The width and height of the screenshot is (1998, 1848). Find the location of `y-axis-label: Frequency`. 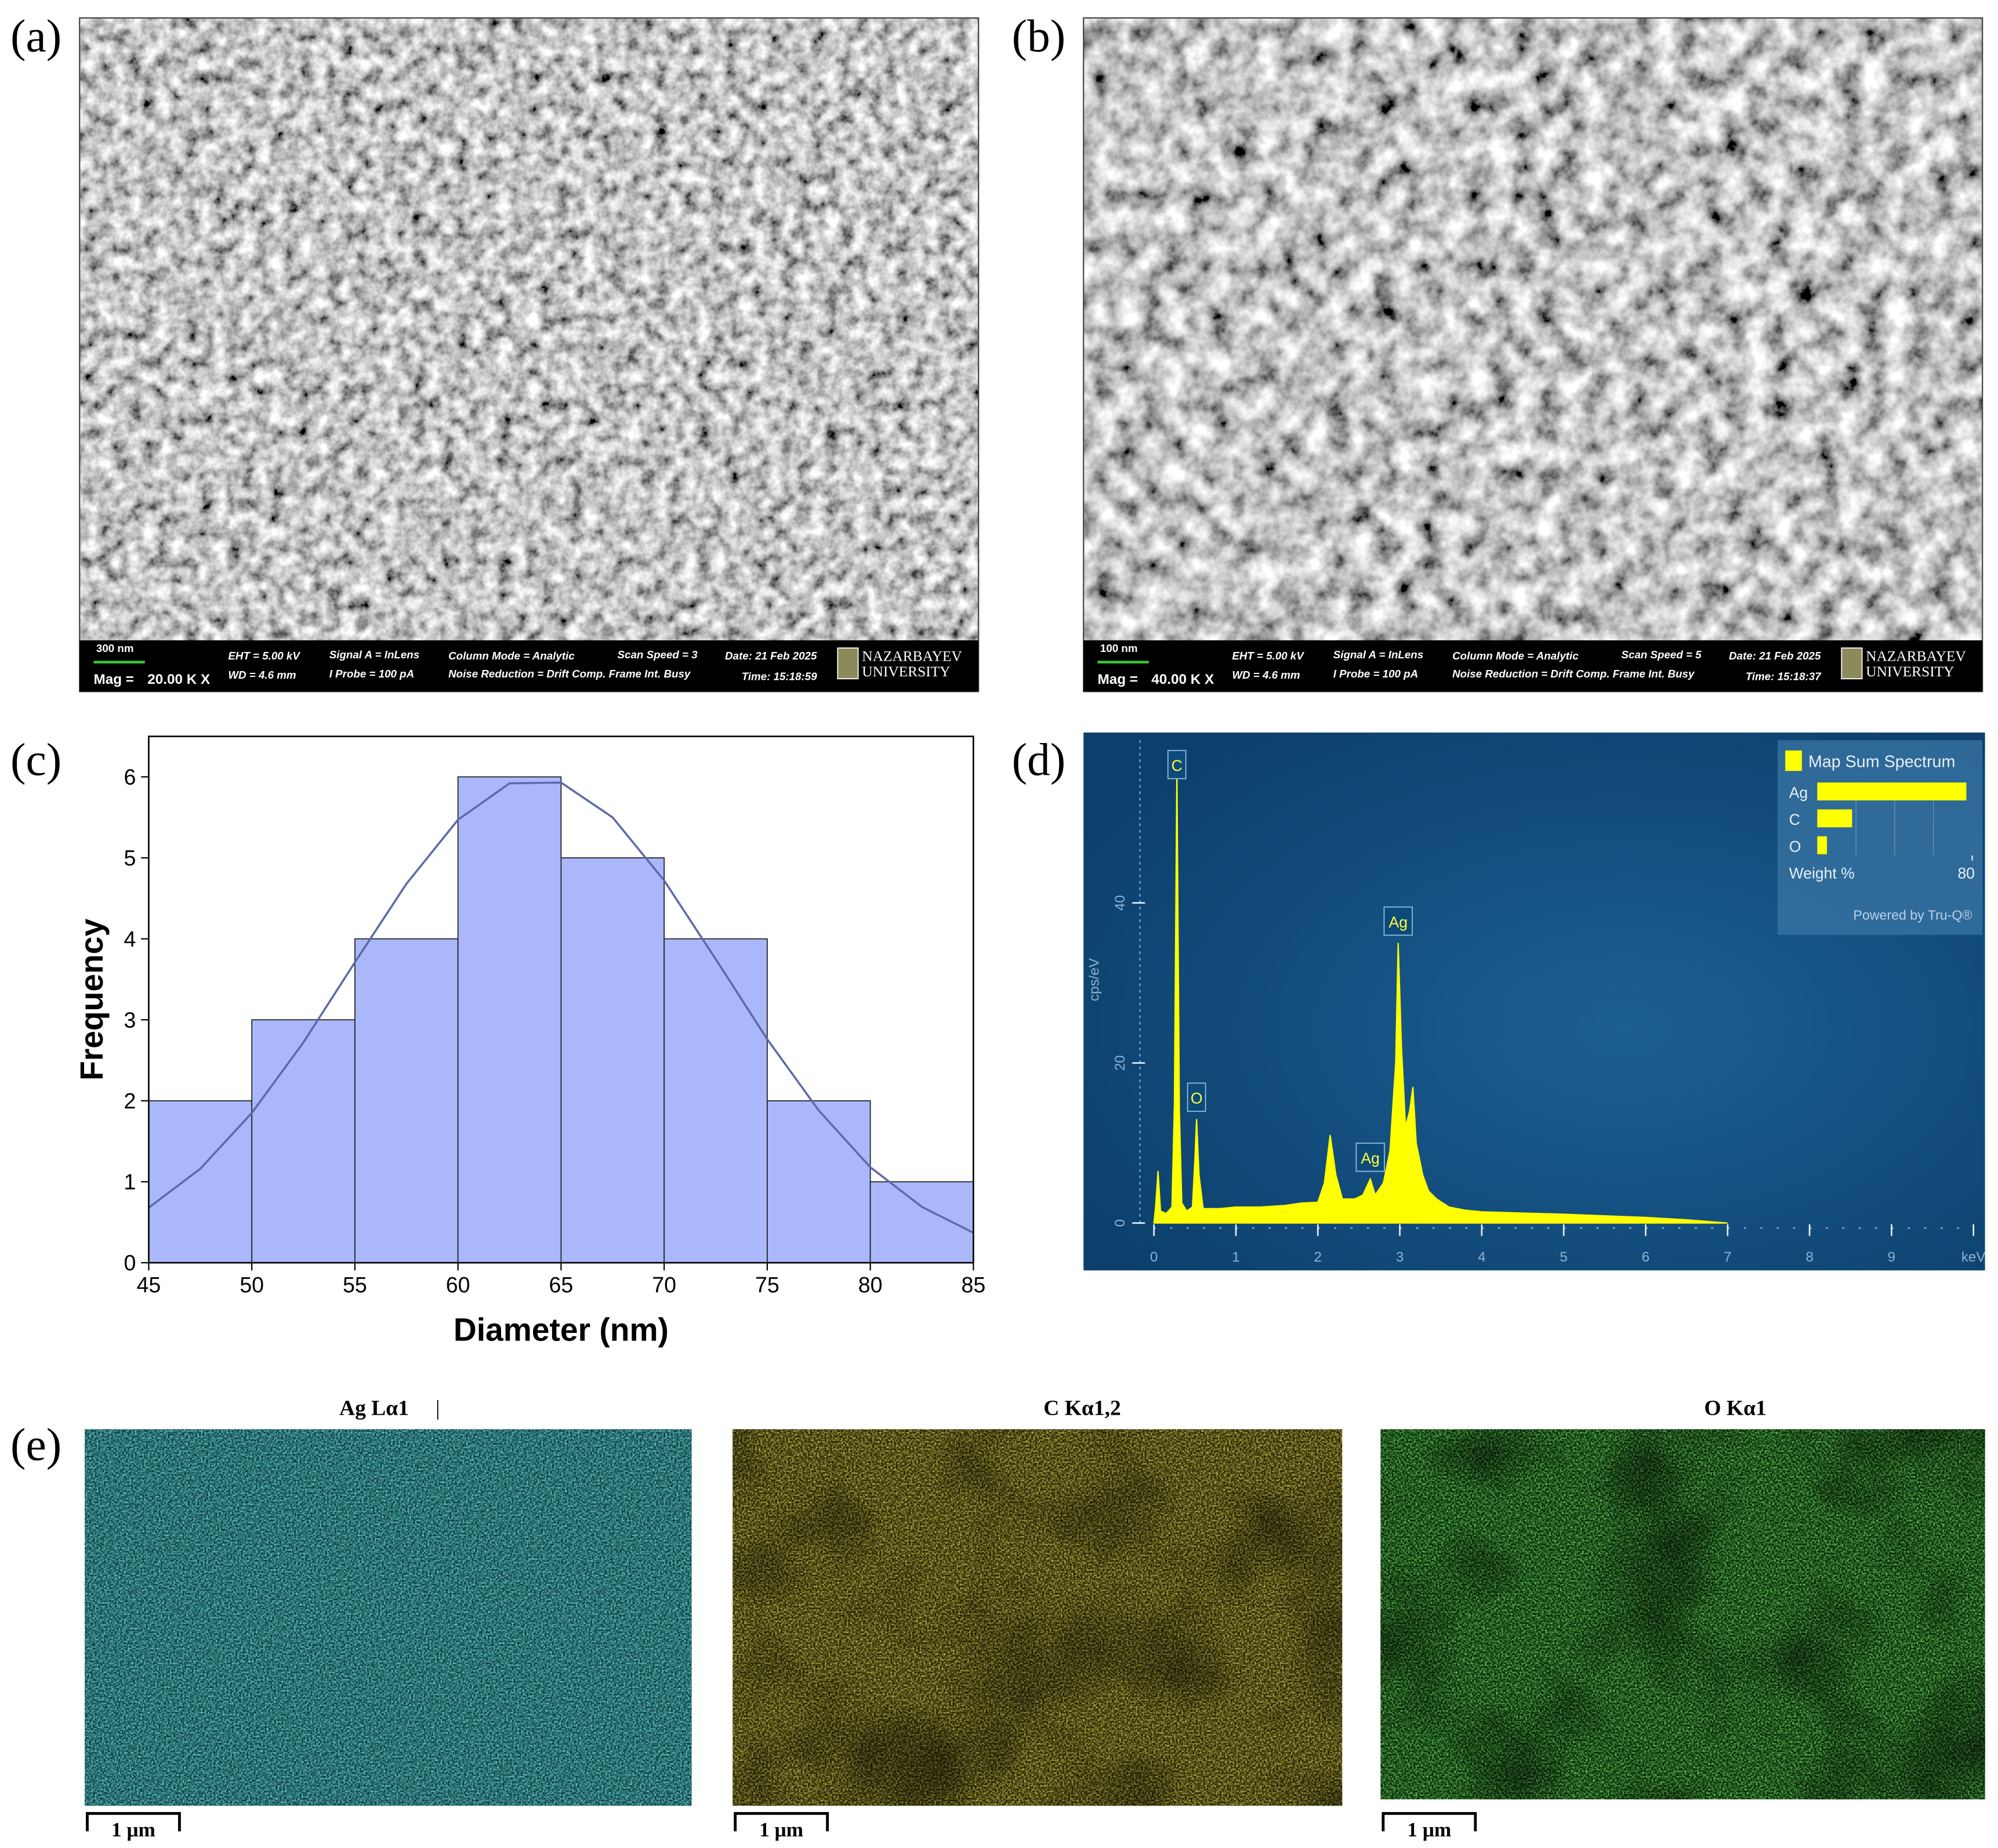

y-axis-label: Frequency is located at coordinates (92, 999).